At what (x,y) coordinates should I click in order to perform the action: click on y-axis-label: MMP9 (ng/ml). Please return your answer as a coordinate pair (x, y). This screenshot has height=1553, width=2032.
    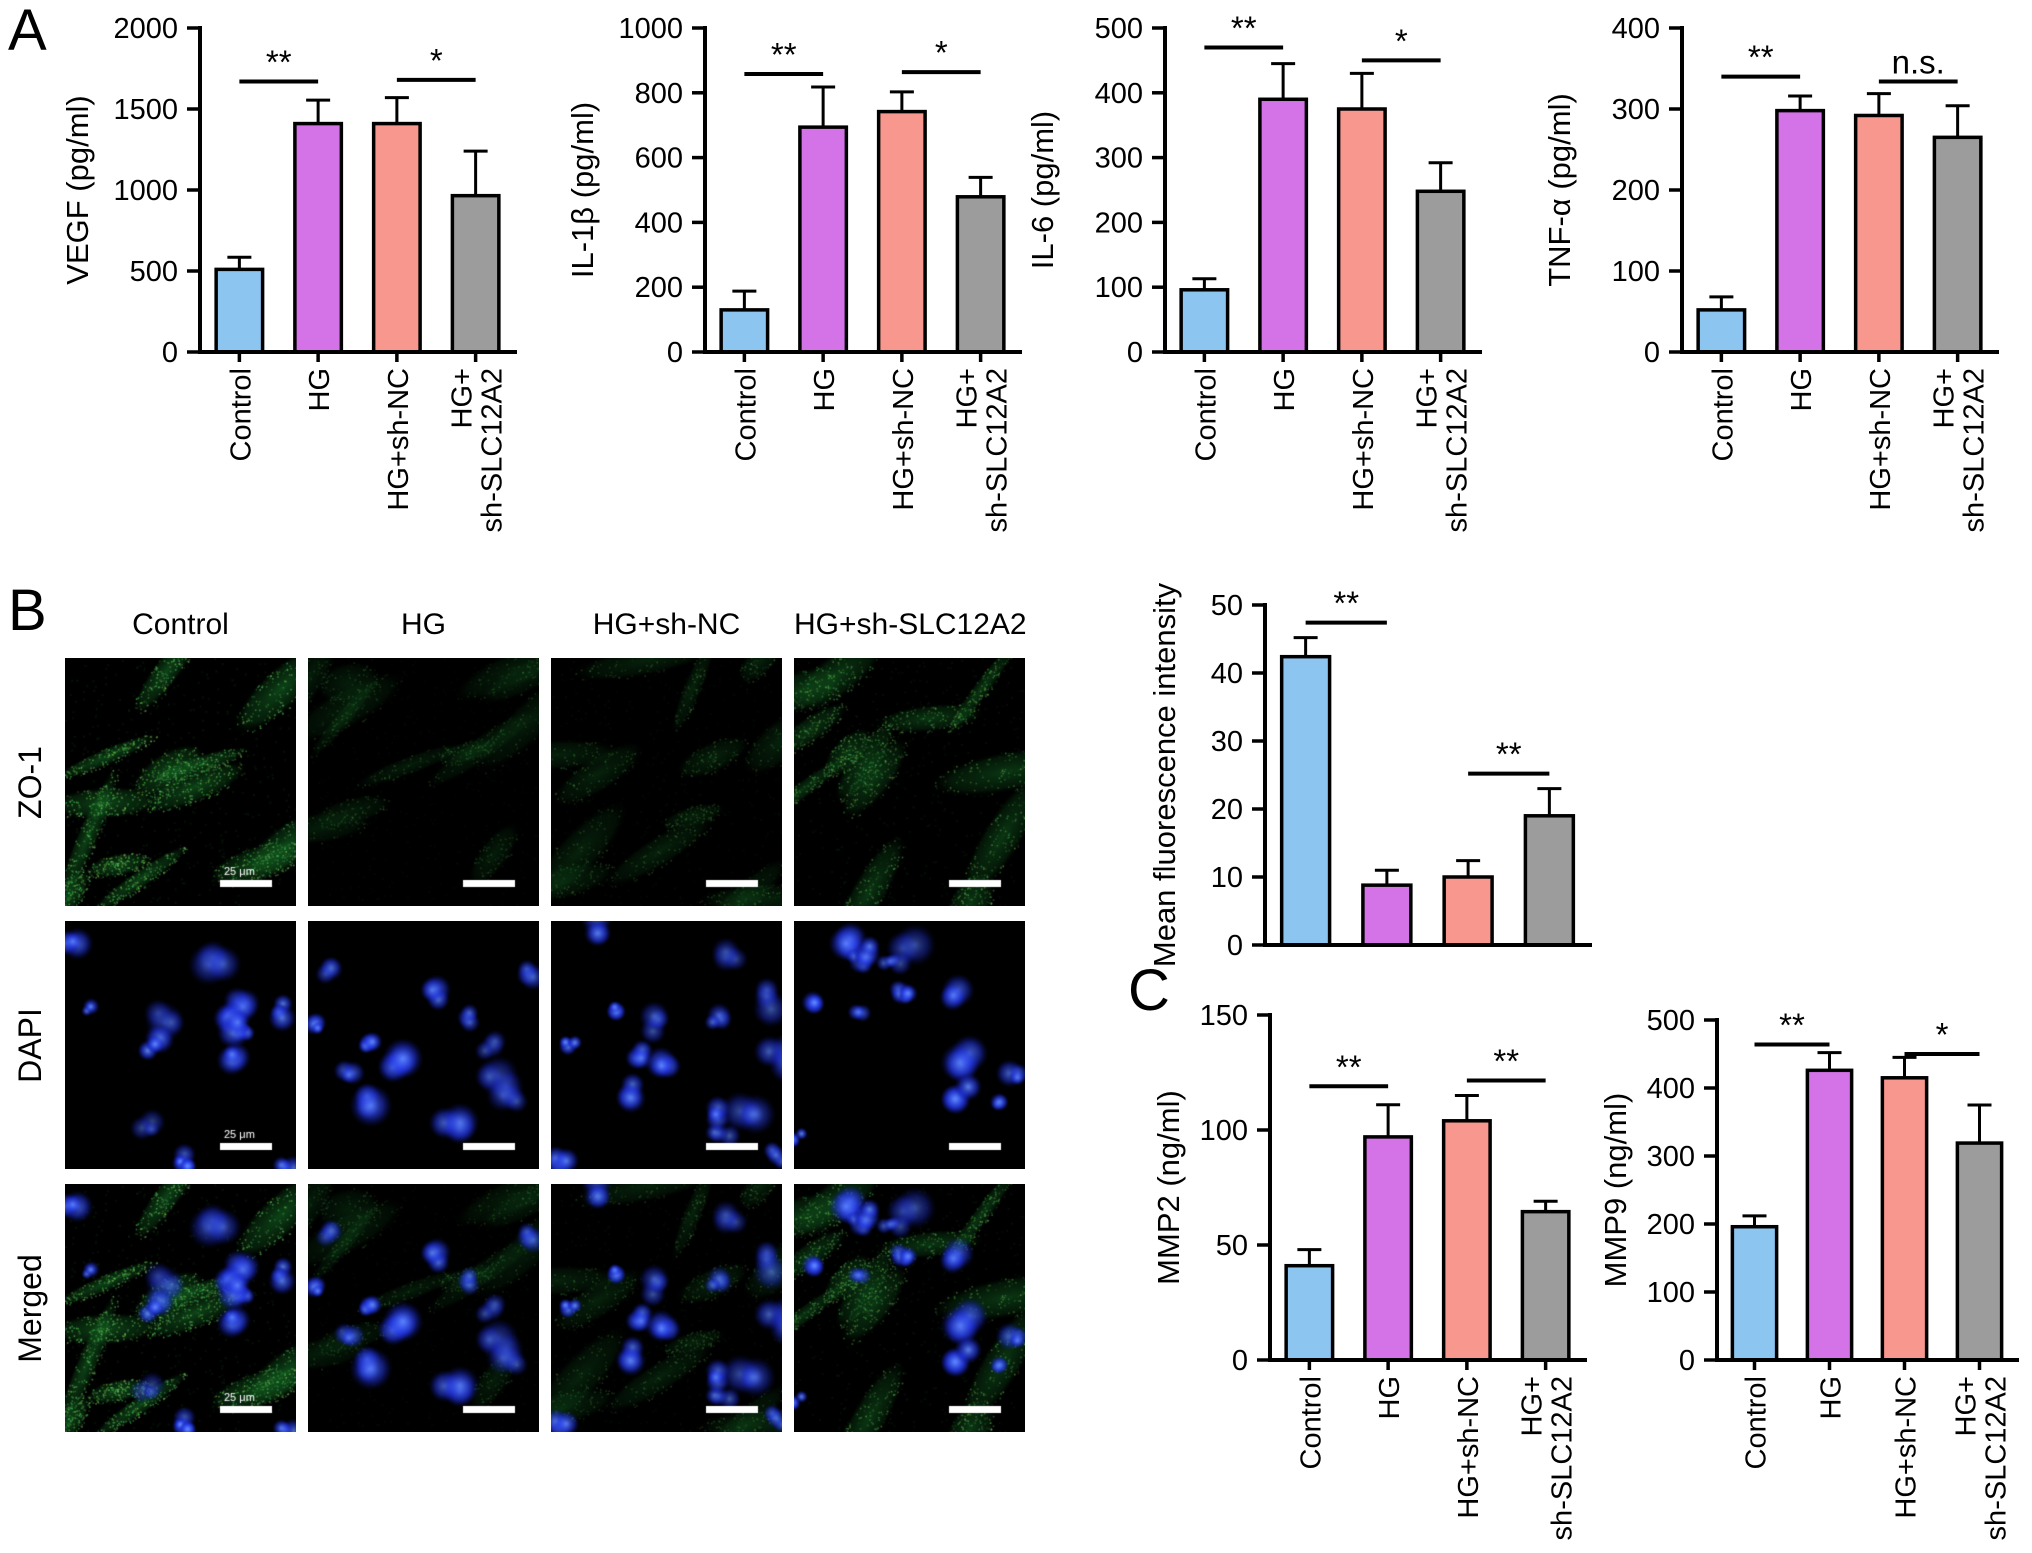
    Looking at the image, I should click on (1615, 1190).